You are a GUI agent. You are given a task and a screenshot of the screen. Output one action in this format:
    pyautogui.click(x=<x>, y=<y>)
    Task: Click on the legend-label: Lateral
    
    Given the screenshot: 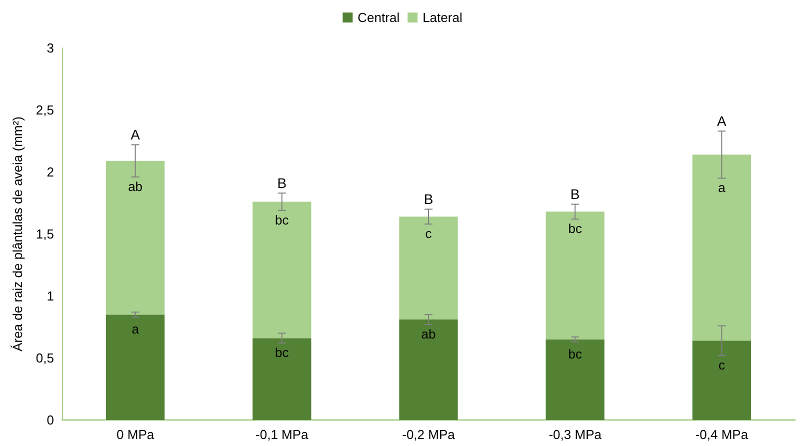 What is the action you would take?
    pyautogui.click(x=442, y=17)
    